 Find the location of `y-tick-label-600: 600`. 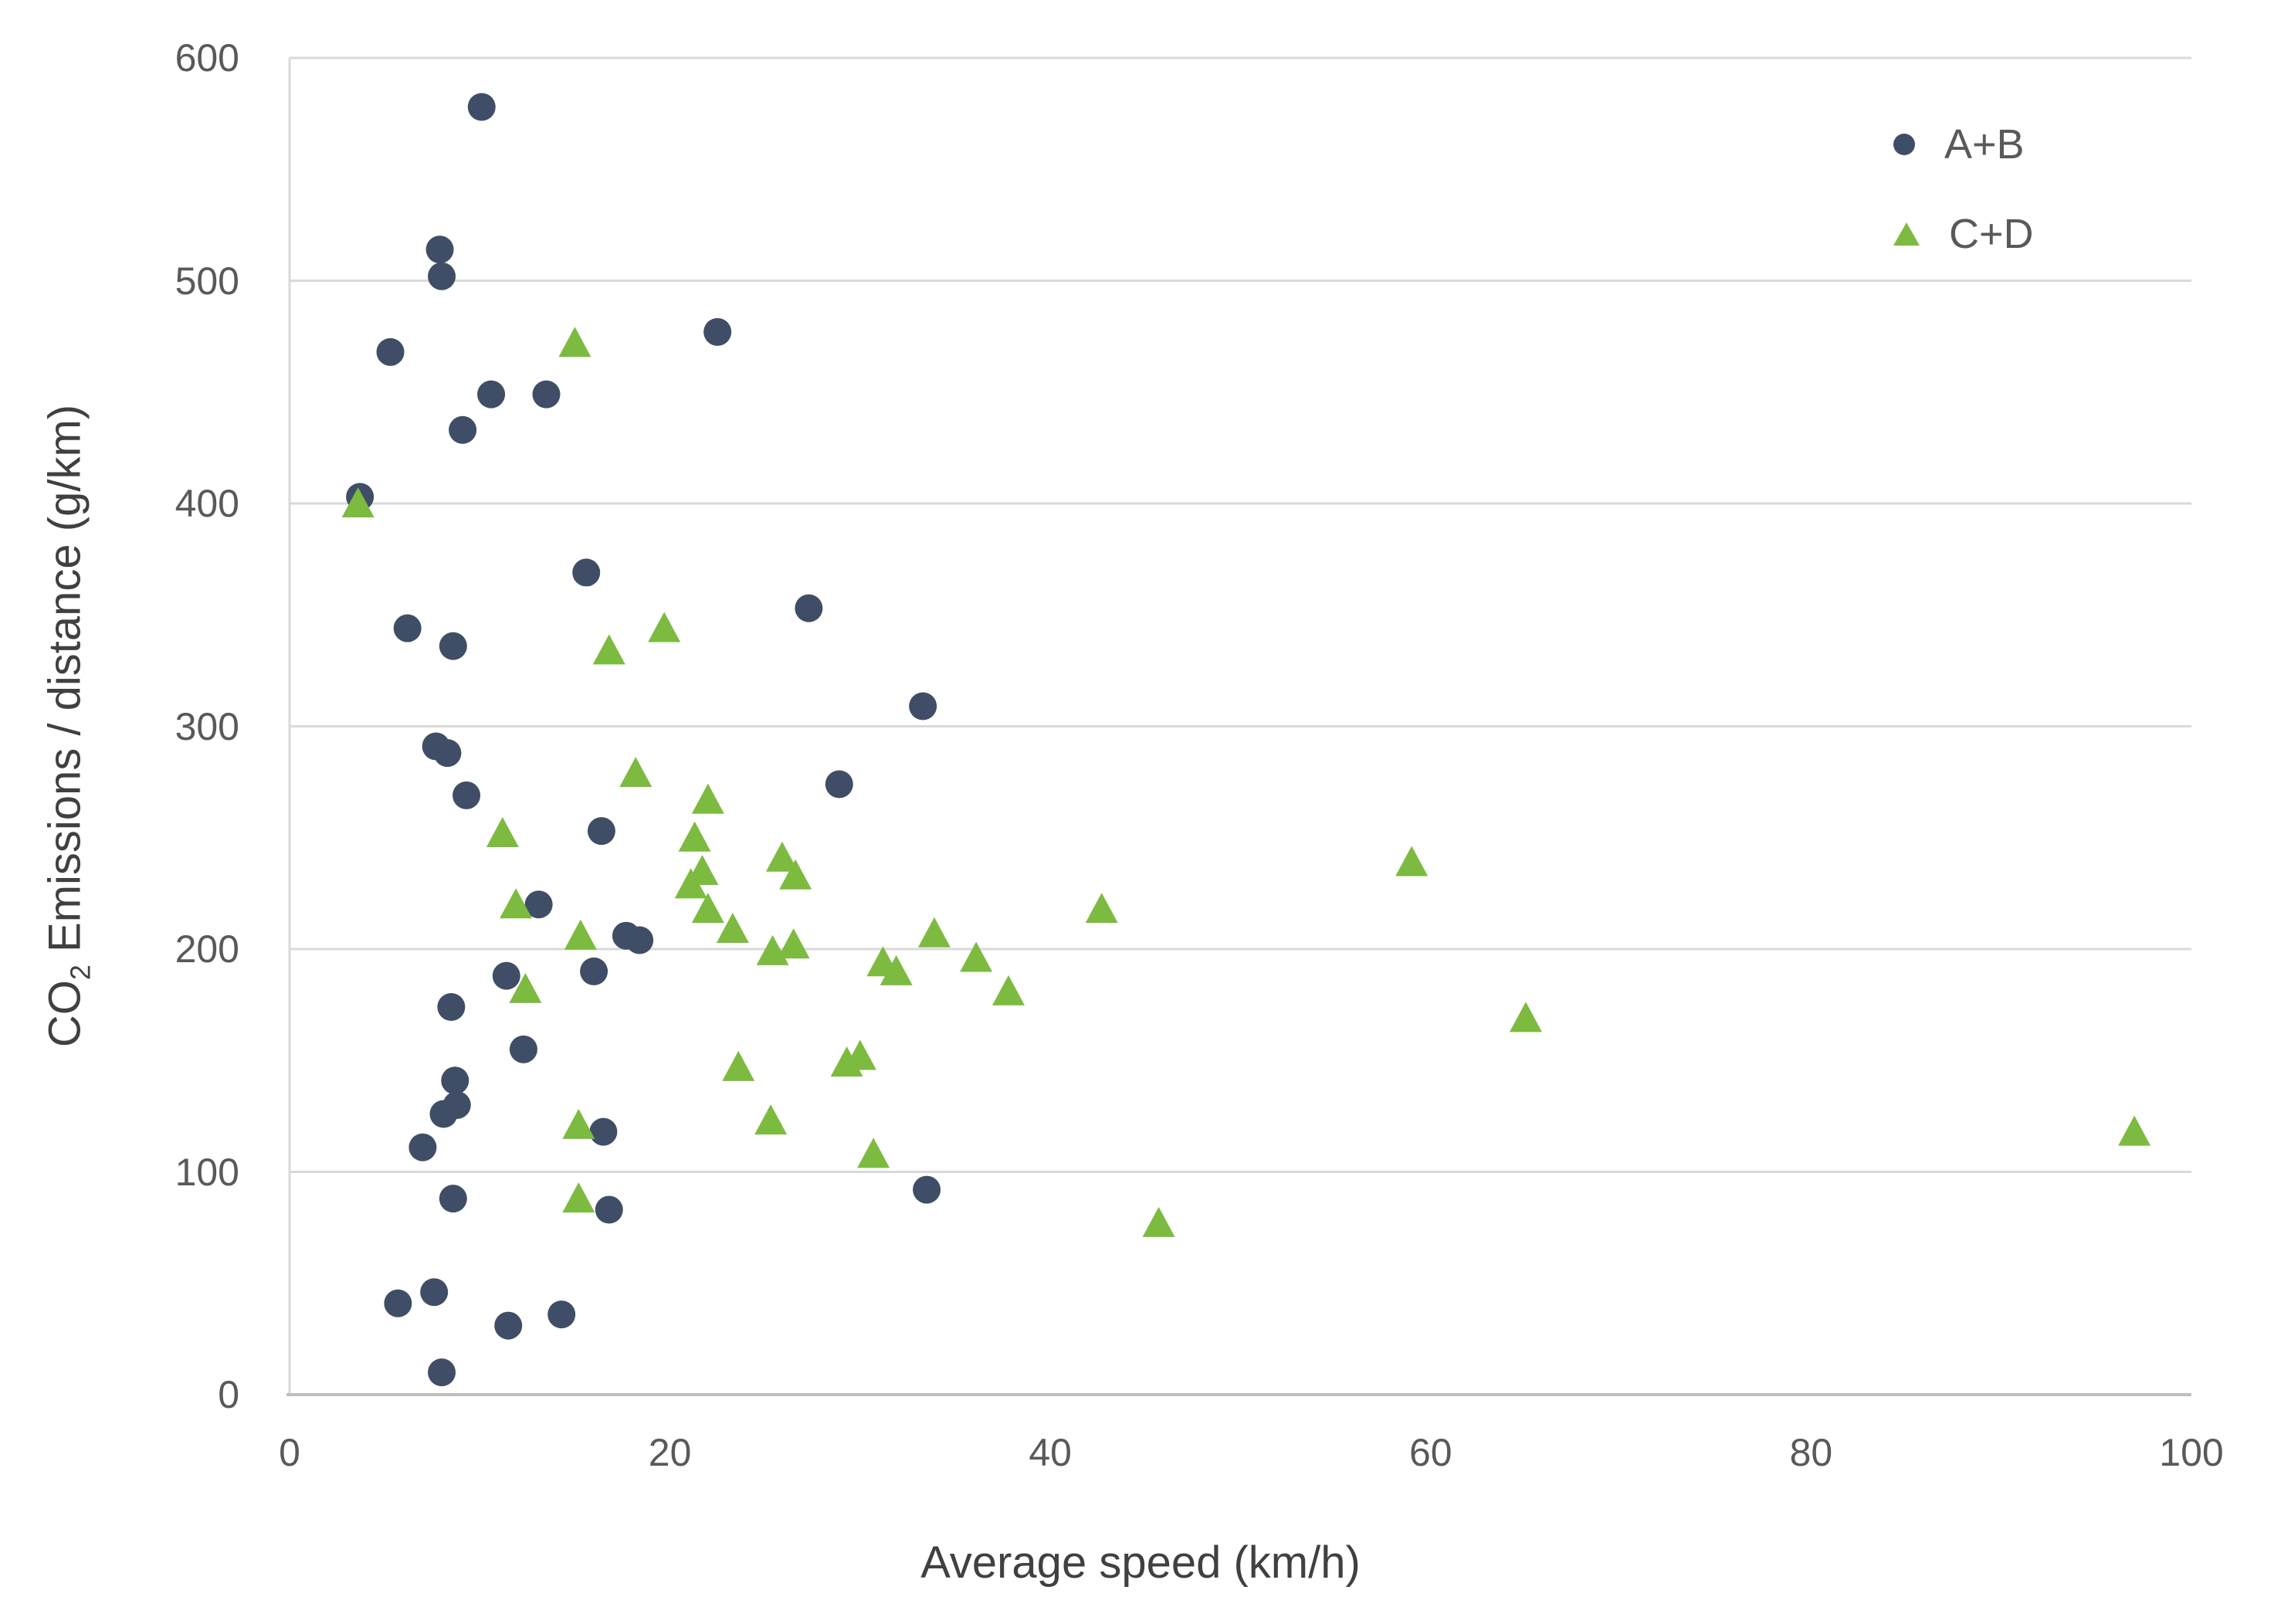

y-tick-label-600: 600 is located at coordinates (207, 58).